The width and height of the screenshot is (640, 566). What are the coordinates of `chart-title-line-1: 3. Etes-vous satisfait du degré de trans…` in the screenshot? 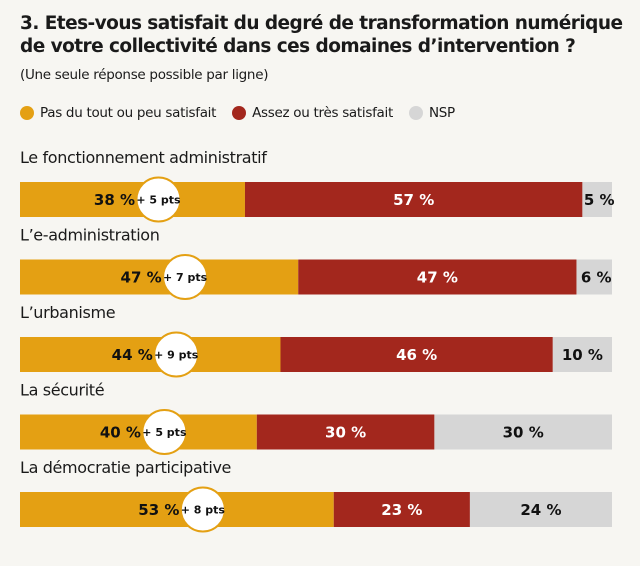 It's located at (321, 23).